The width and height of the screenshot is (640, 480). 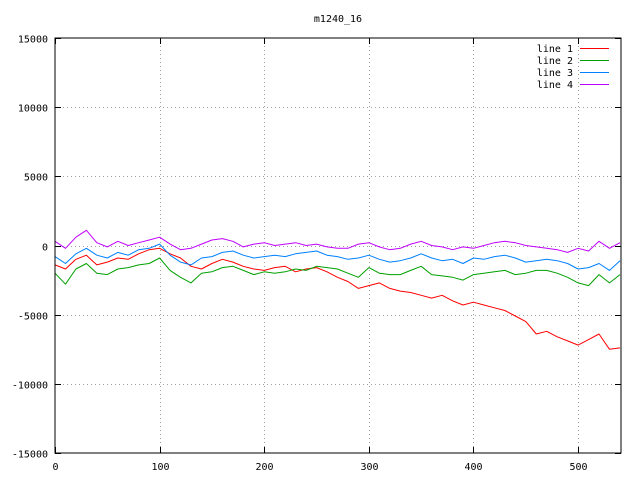 What do you see at coordinates (160, 467) in the screenshot?
I see `x-tick-label: 100` at bounding box center [160, 467].